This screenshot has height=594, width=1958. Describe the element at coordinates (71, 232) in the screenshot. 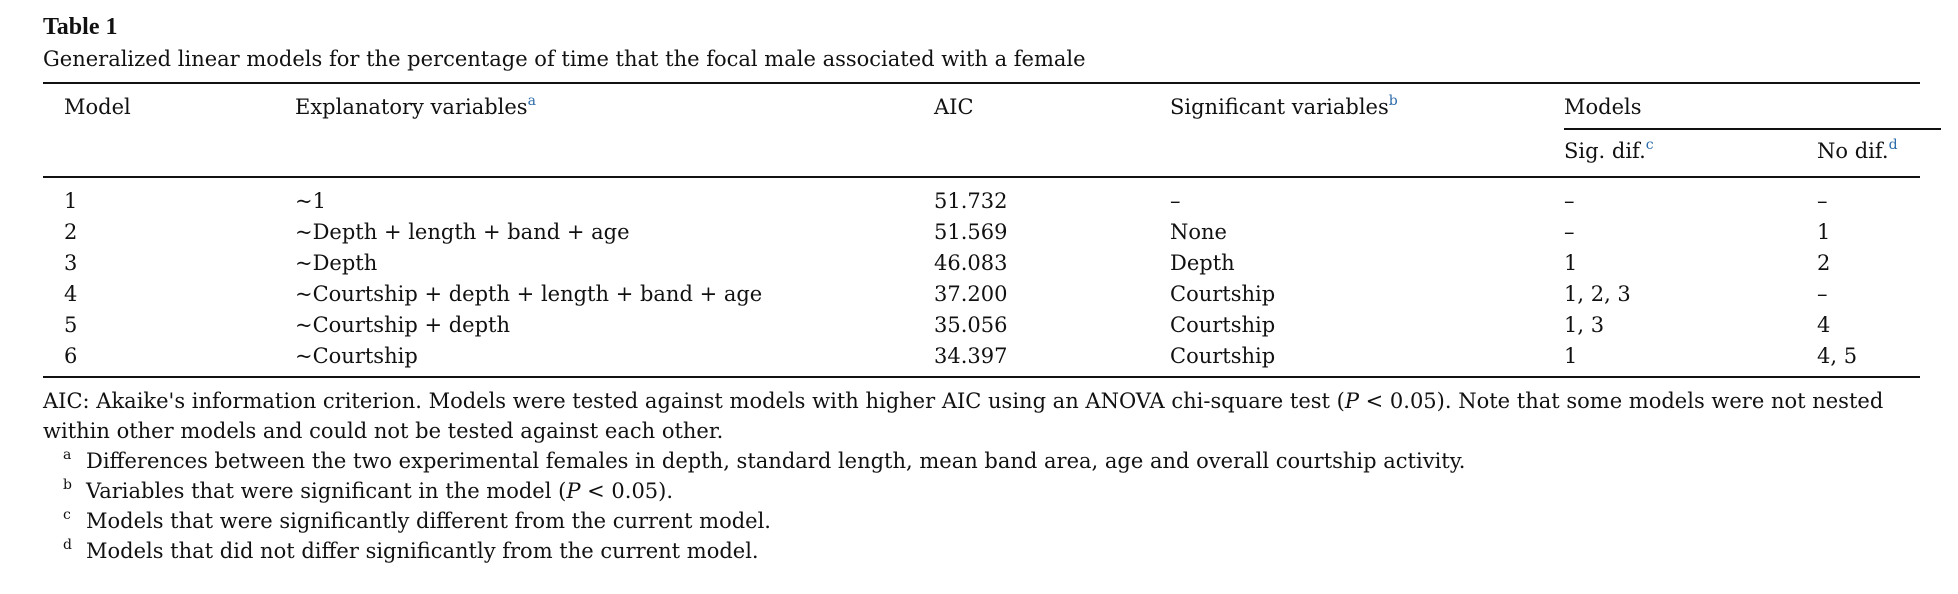

I see `cell-model: 2` at that location.